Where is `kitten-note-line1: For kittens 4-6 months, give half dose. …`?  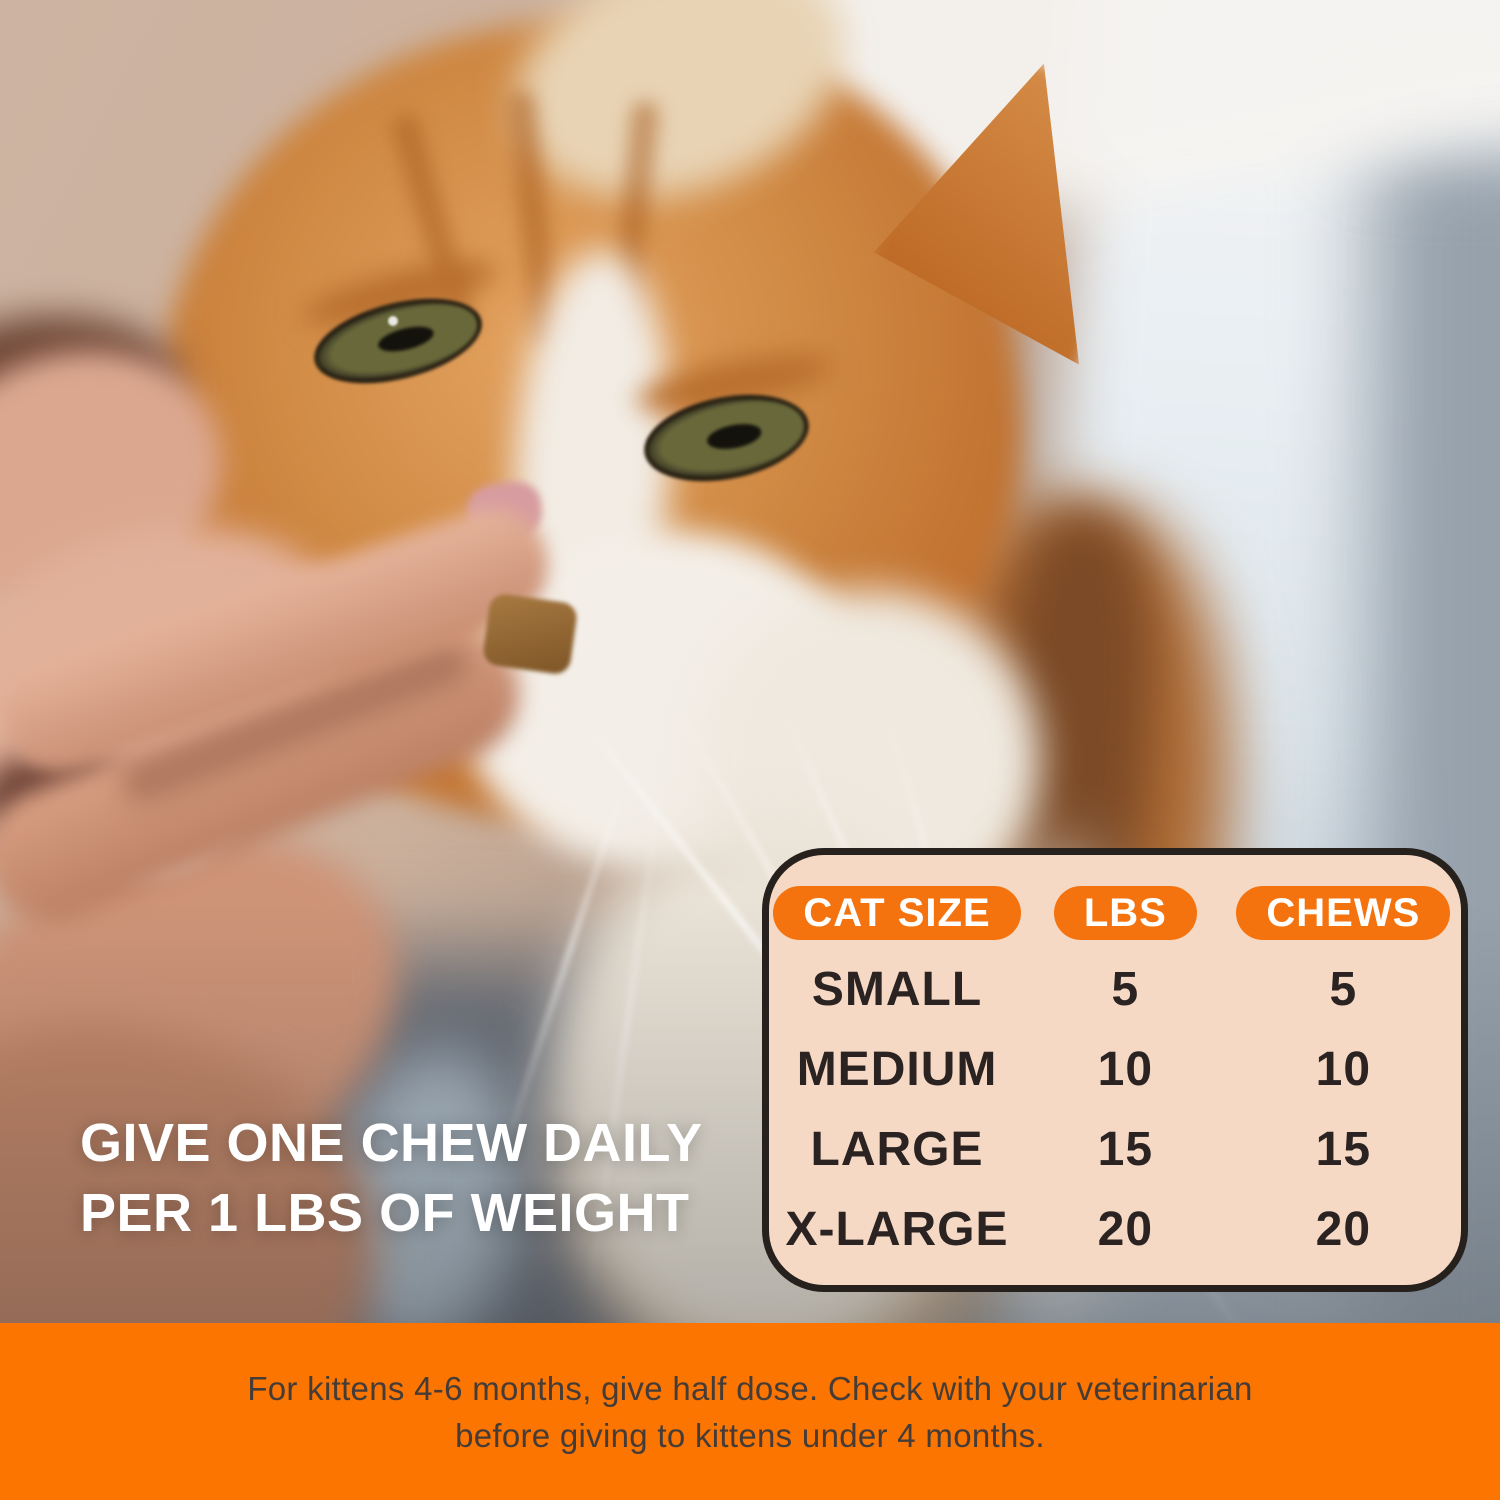 kitten-note-line1: For kittens 4-6 months, give half dose. … is located at coordinates (750, 1388).